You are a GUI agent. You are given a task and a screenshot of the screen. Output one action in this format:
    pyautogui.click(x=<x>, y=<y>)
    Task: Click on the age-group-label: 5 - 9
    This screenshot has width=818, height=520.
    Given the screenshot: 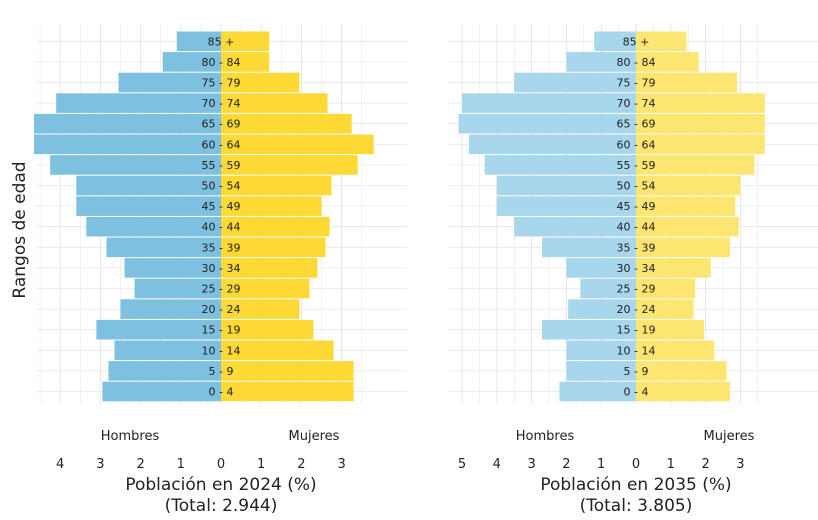 What is the action you would take?
    pyautogui.click(x=221, y=371)
    